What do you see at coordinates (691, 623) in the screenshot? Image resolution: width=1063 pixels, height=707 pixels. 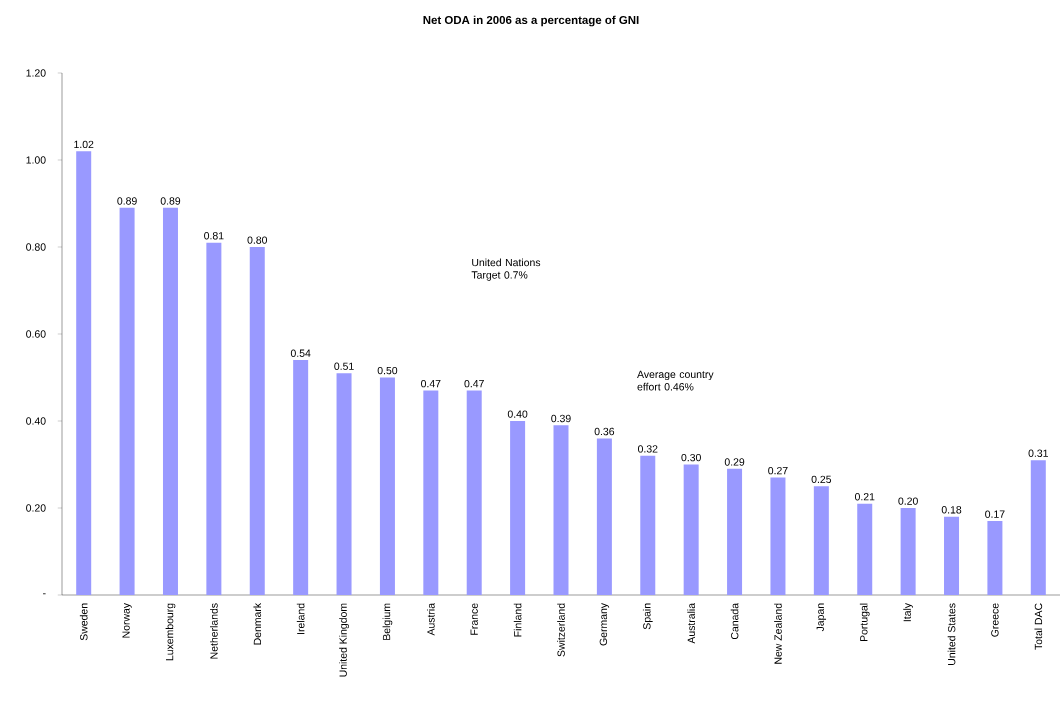 I see `x-tick-label: Australia` at bounding box center [691, 623].